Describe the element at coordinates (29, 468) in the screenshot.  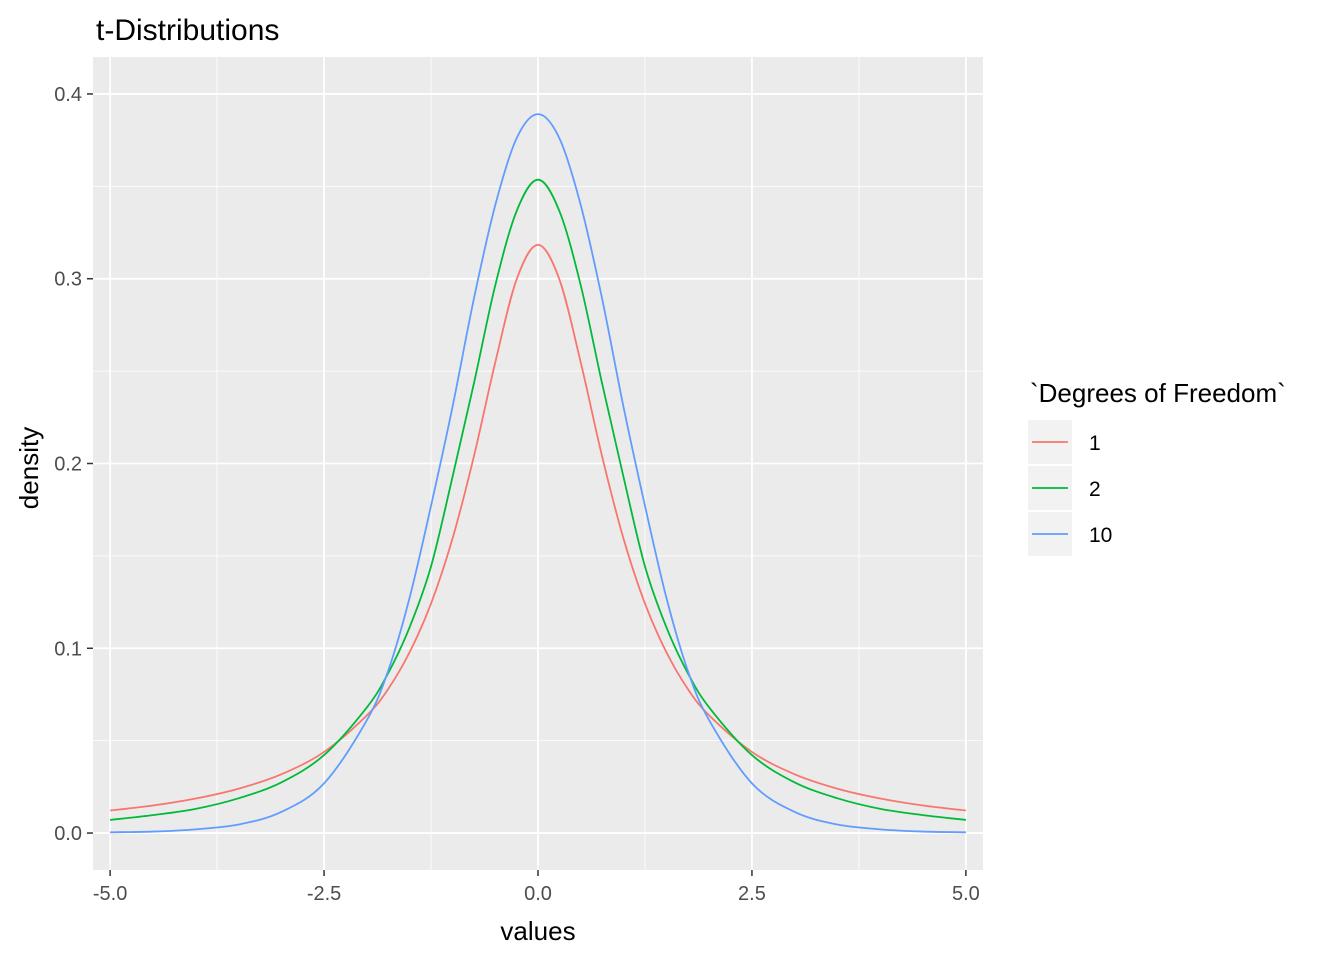
I see `y-axis-title: density` at that location.